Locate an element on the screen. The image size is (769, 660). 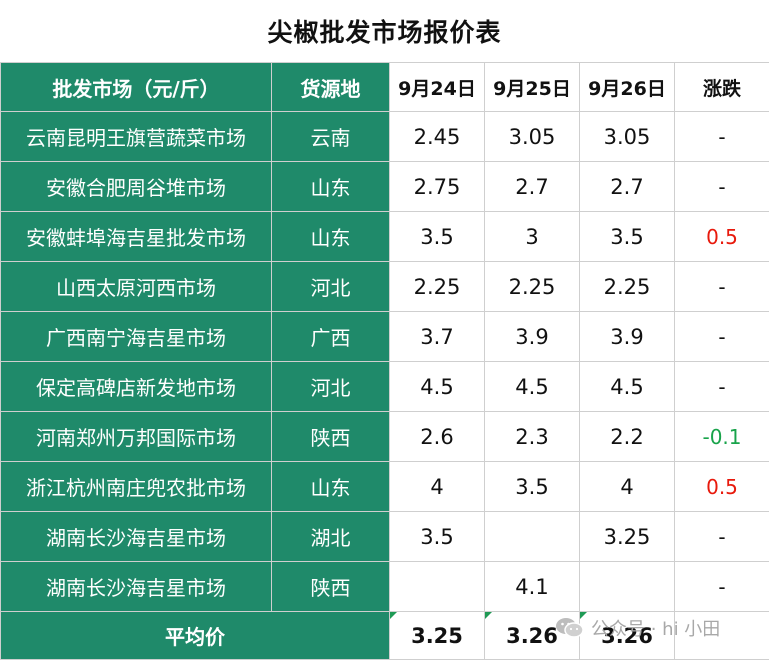
price-date-3: 3.5 is located at coordinates (627, 237).